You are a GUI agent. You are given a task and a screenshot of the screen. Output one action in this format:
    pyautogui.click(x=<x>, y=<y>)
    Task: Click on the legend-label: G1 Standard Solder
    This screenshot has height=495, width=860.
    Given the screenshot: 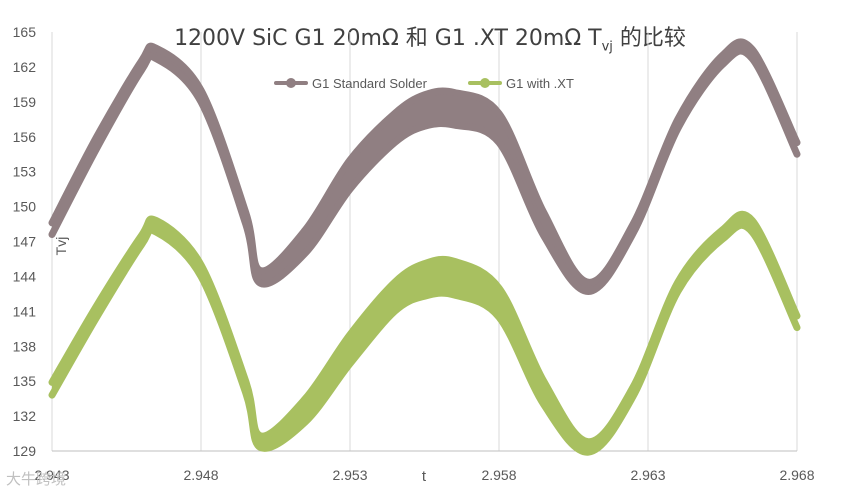 What is the action you would take?
    pyautogui.click(x=370, y=83)
    